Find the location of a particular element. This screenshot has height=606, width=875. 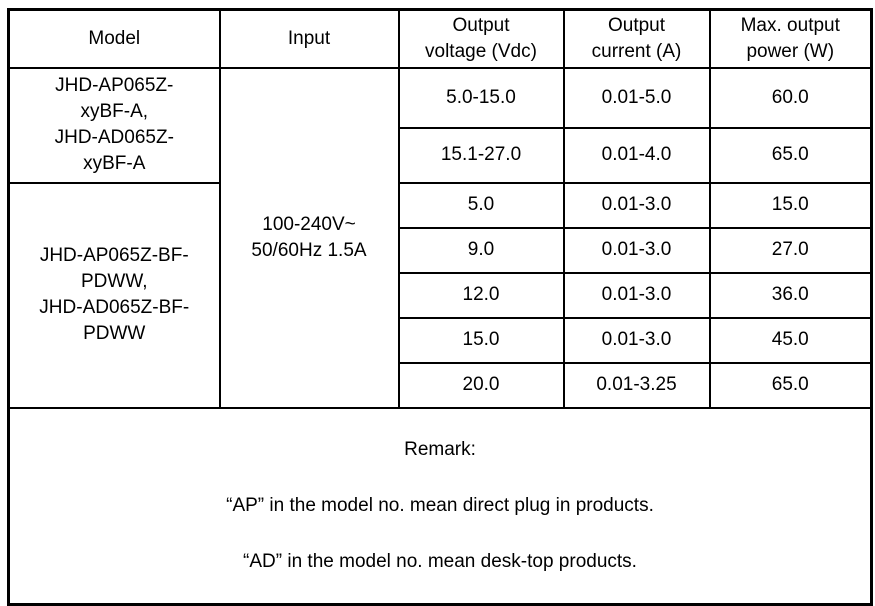

header-power: Max. output power (W) is located at coordinates (790, 38).